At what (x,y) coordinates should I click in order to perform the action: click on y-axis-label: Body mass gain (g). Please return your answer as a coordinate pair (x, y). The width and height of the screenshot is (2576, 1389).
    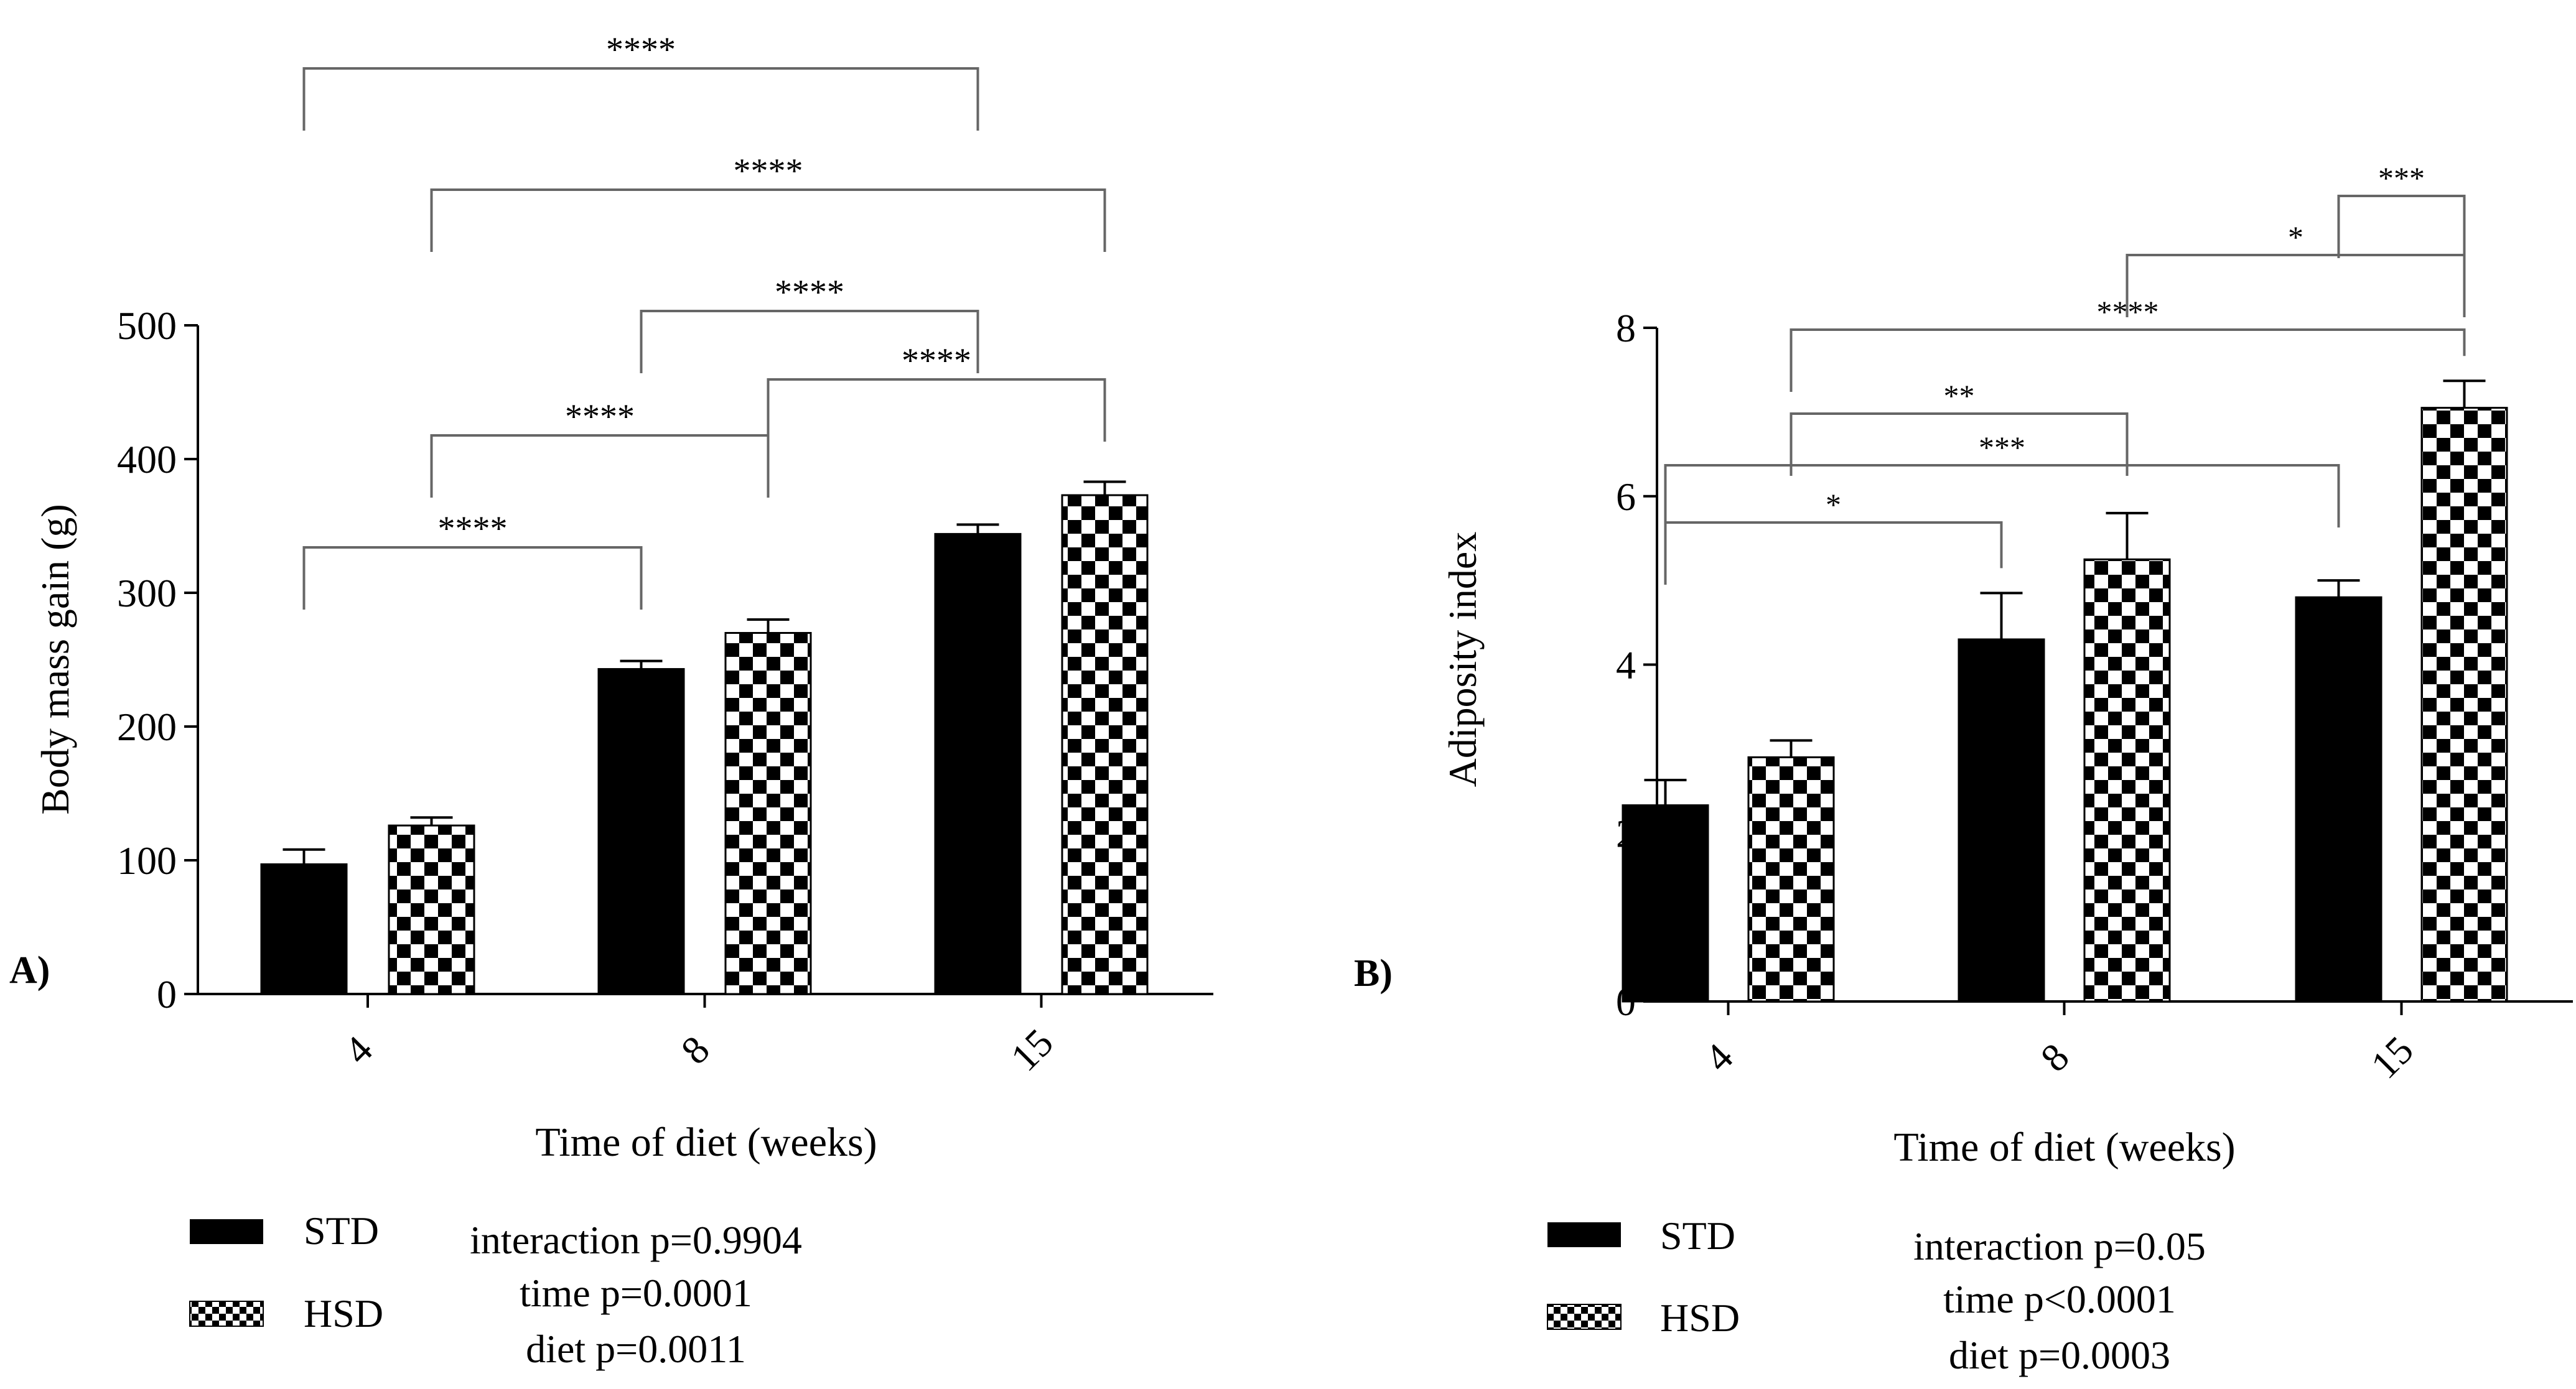
    Looking at the image, I should click on (55, 659).